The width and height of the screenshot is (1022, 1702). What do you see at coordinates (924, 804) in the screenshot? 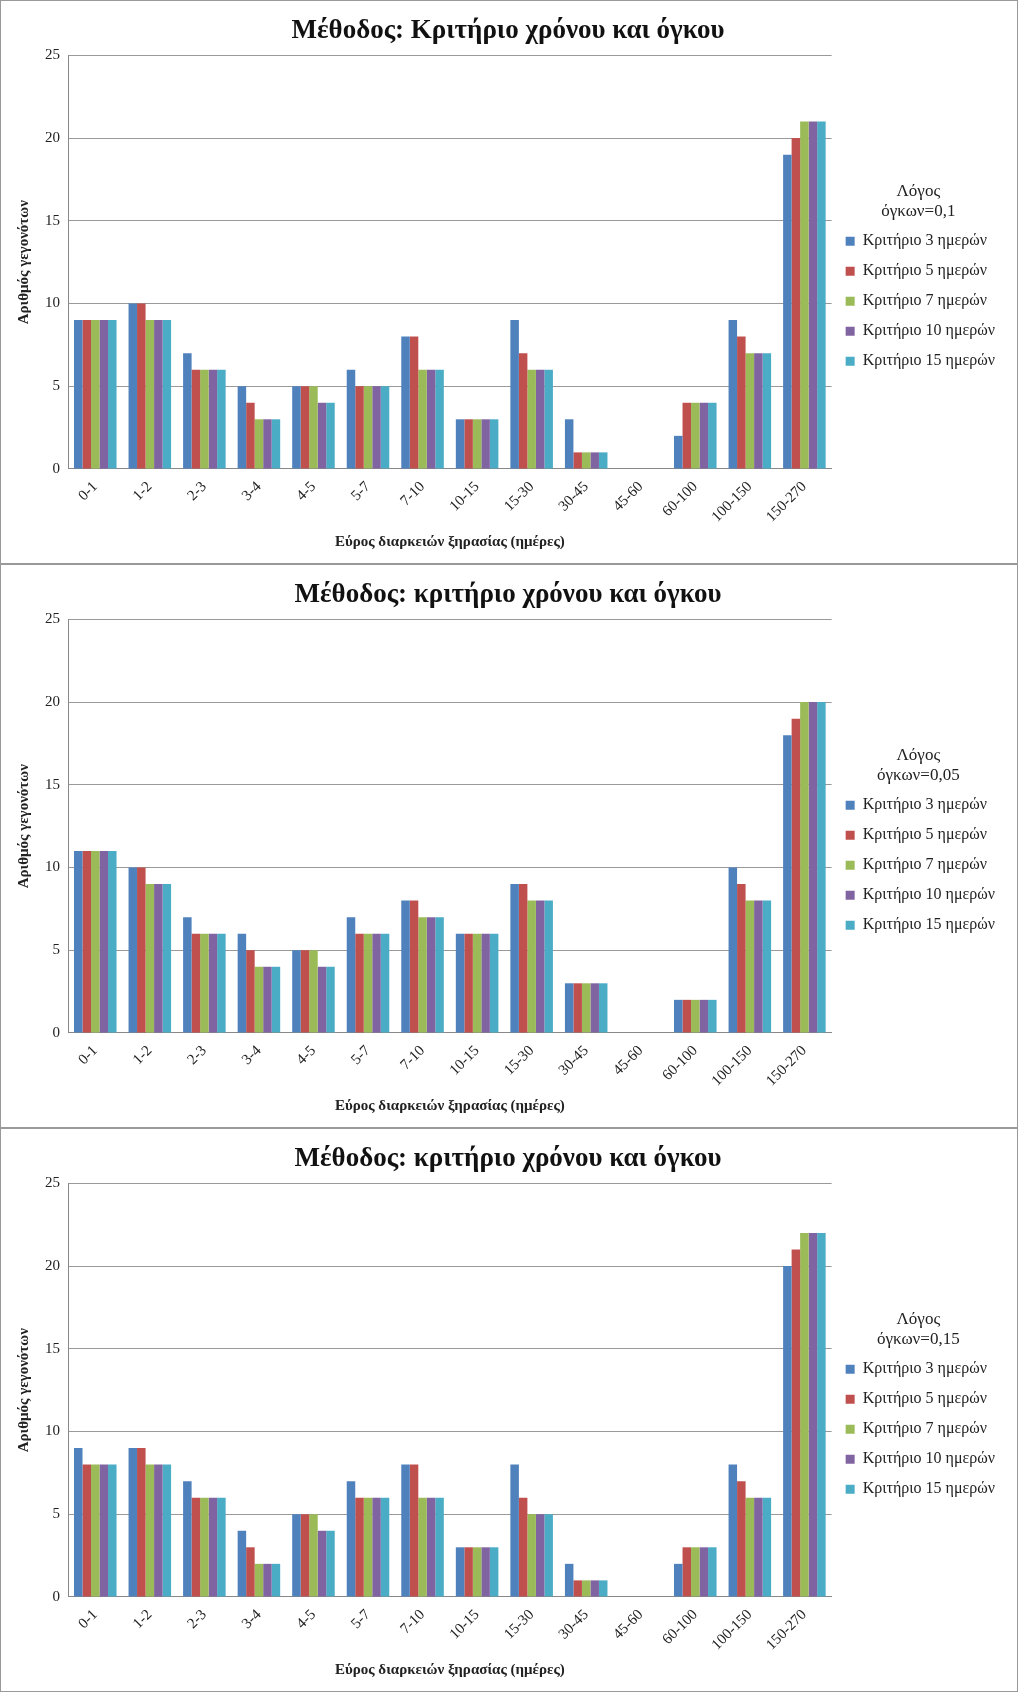
I see `legend-label: Κριτήριο 3 ημερών` at bounding box center [924, 804].